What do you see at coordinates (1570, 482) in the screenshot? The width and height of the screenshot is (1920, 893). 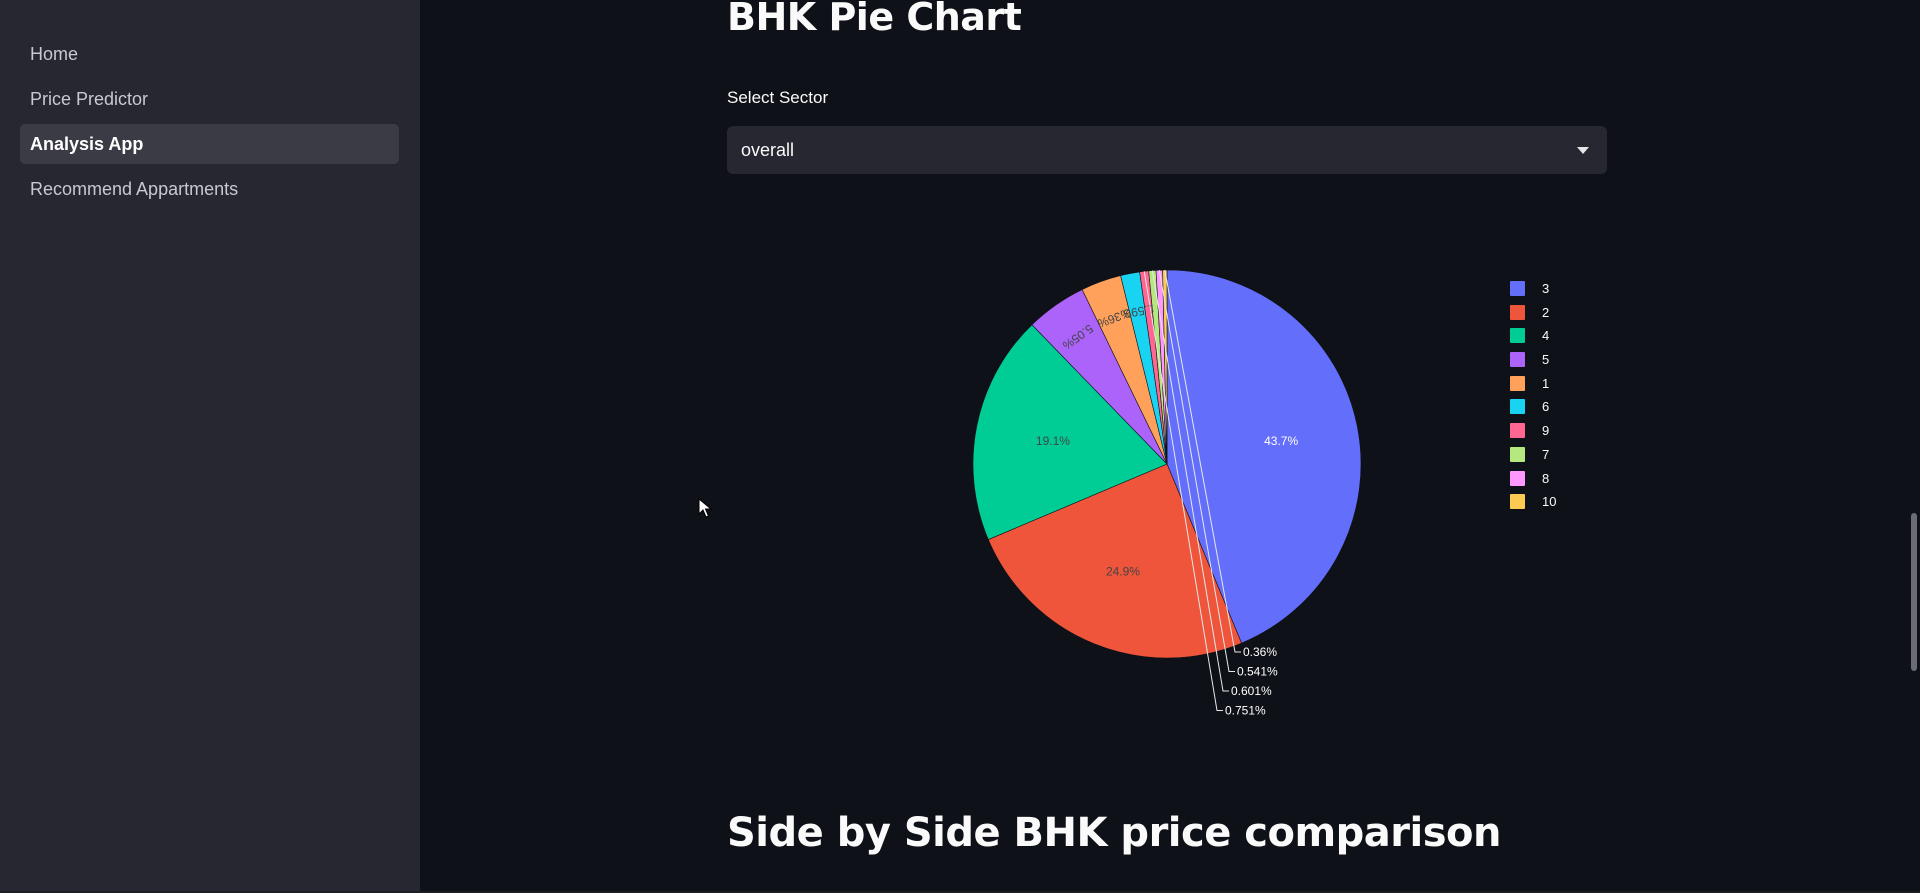 I see `legend-item-8: 8` at bounding box center [1570, 482].